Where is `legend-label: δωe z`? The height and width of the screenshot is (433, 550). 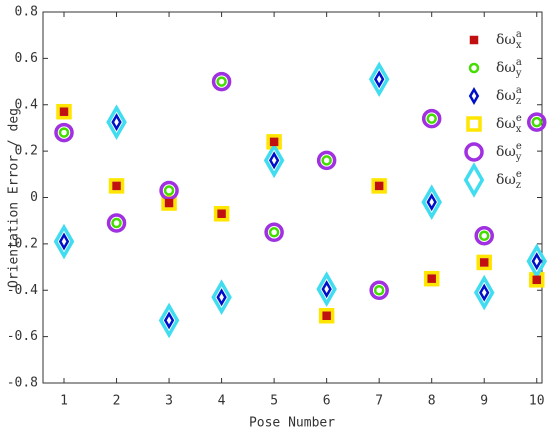 legend-label: δωe z is located at coordinates (509, 180).